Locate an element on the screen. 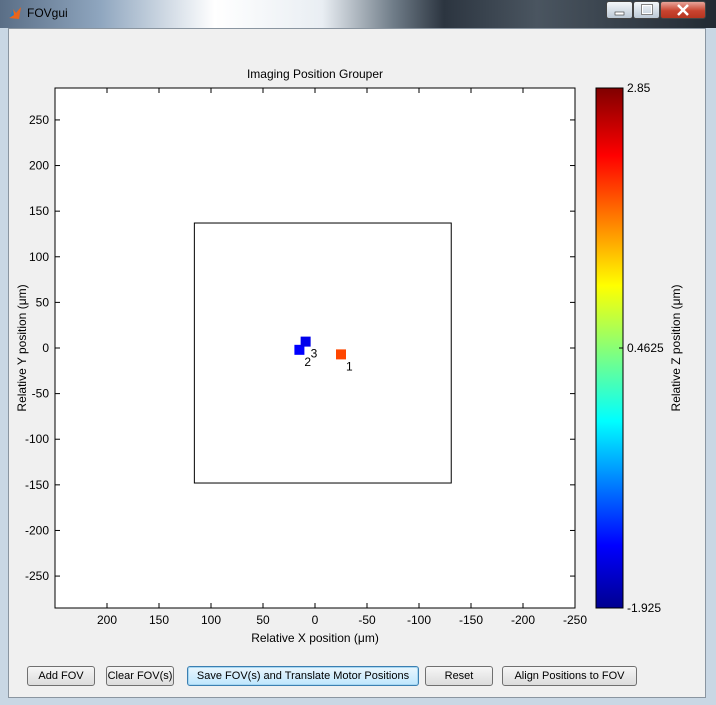  x-tick-label: 50 is located at coordinates (263, 620).